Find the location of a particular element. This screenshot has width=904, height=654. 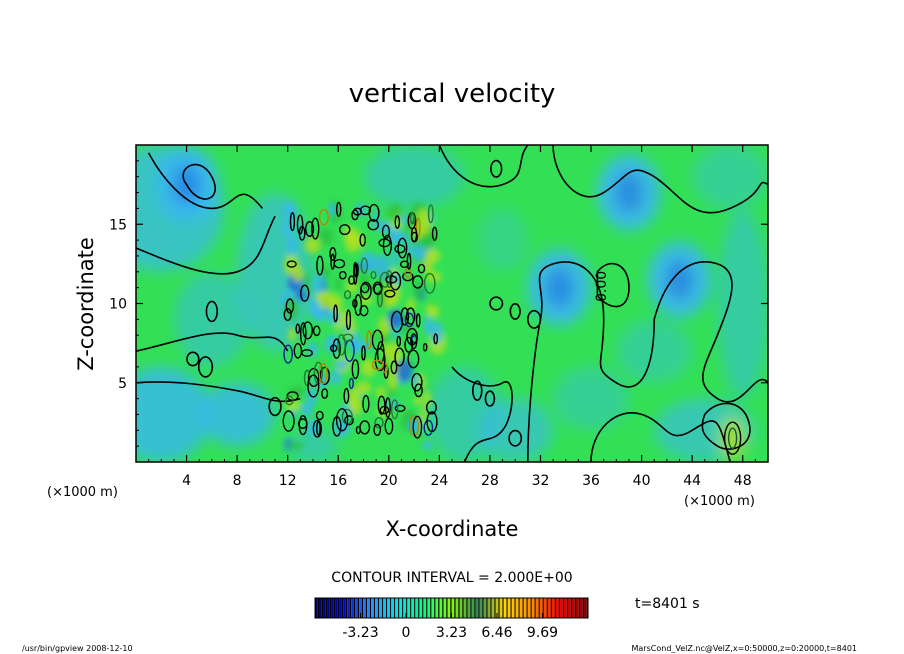

x-tick-label: 8 is located at coordinates (237, 481).